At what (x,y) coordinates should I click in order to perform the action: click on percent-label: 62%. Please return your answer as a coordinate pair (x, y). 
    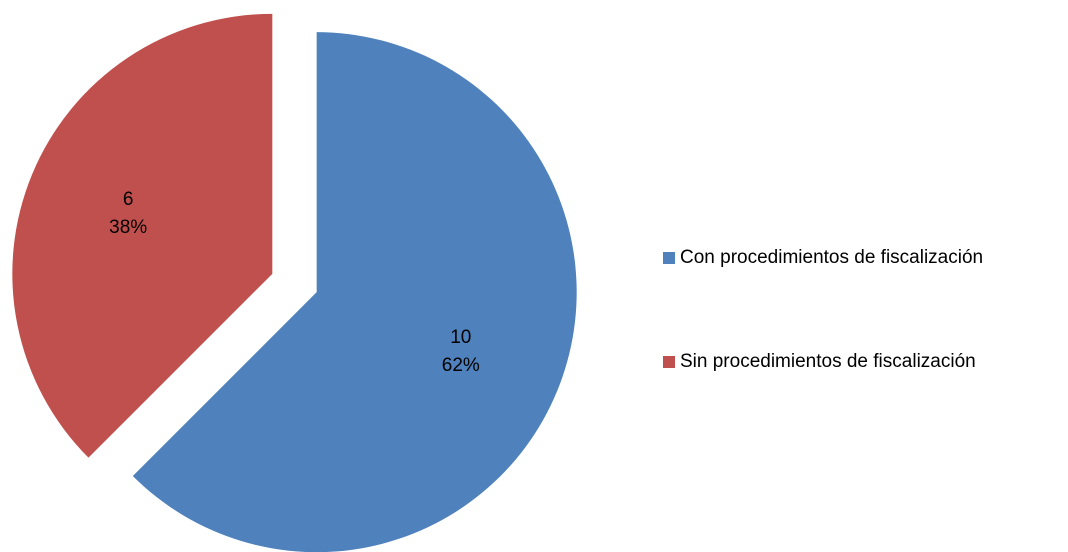
    Looking at the image, I should click on (461, 365).